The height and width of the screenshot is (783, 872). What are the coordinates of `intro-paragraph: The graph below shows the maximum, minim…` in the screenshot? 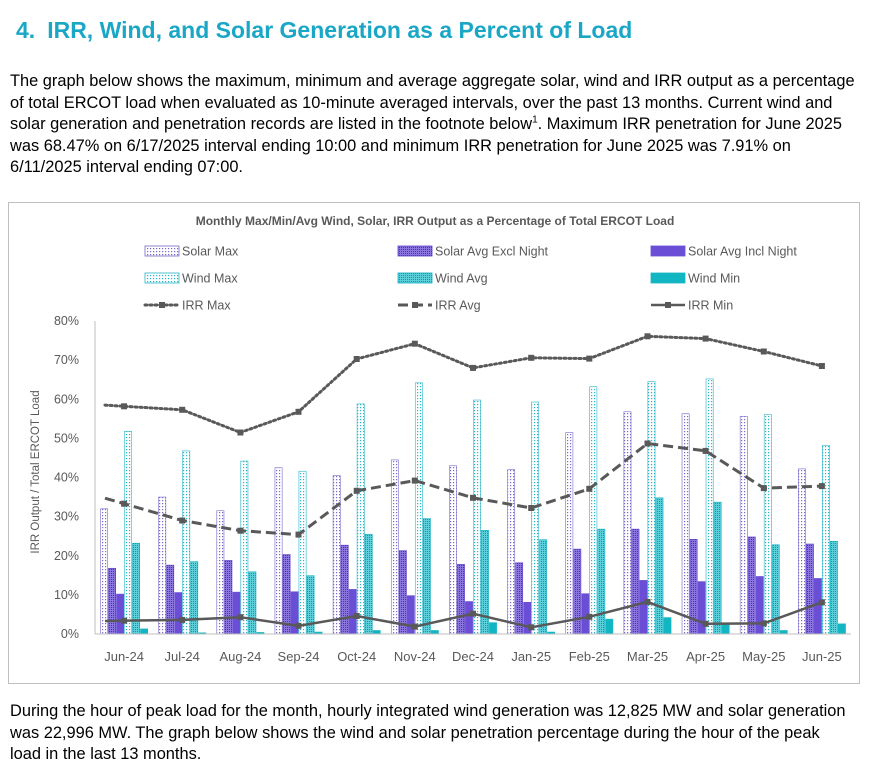 It's located at (432, 125).